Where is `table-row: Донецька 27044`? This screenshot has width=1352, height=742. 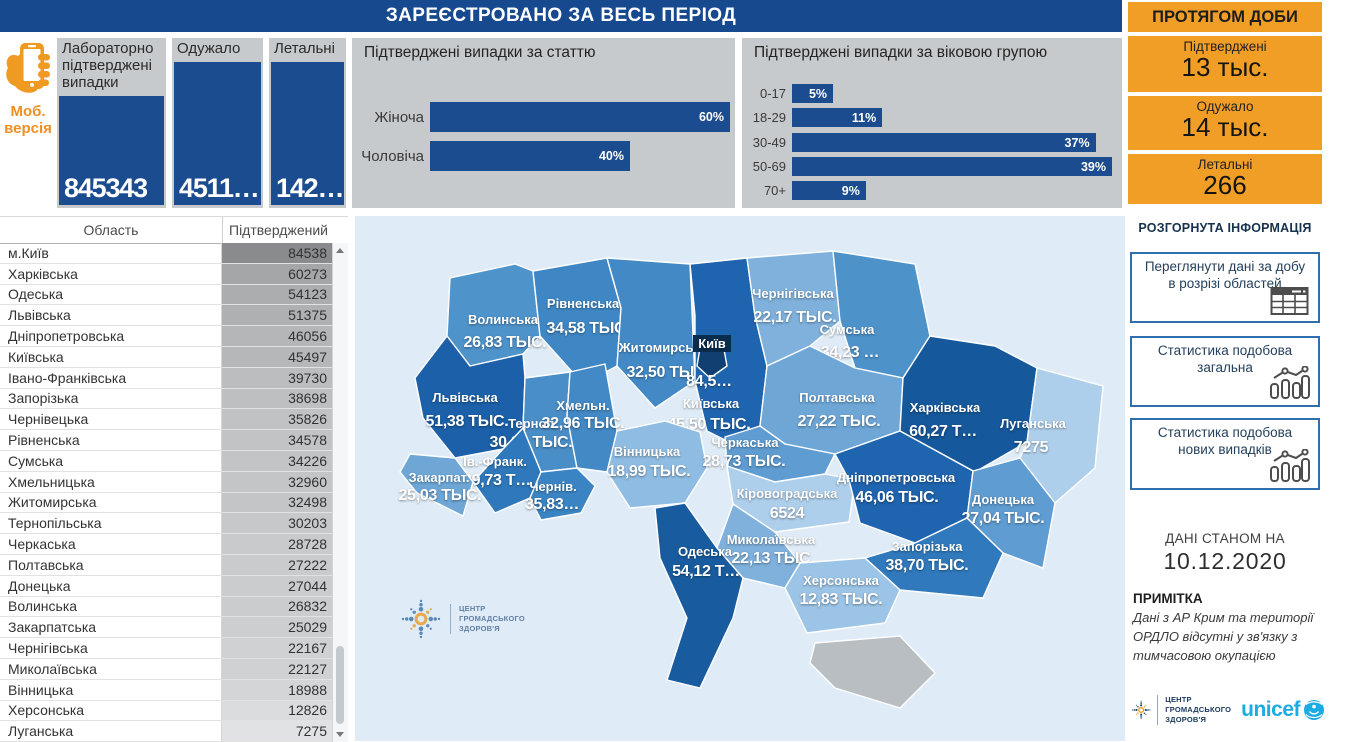
table-row: Донецька 27044 is located at coordinates (166, 586).